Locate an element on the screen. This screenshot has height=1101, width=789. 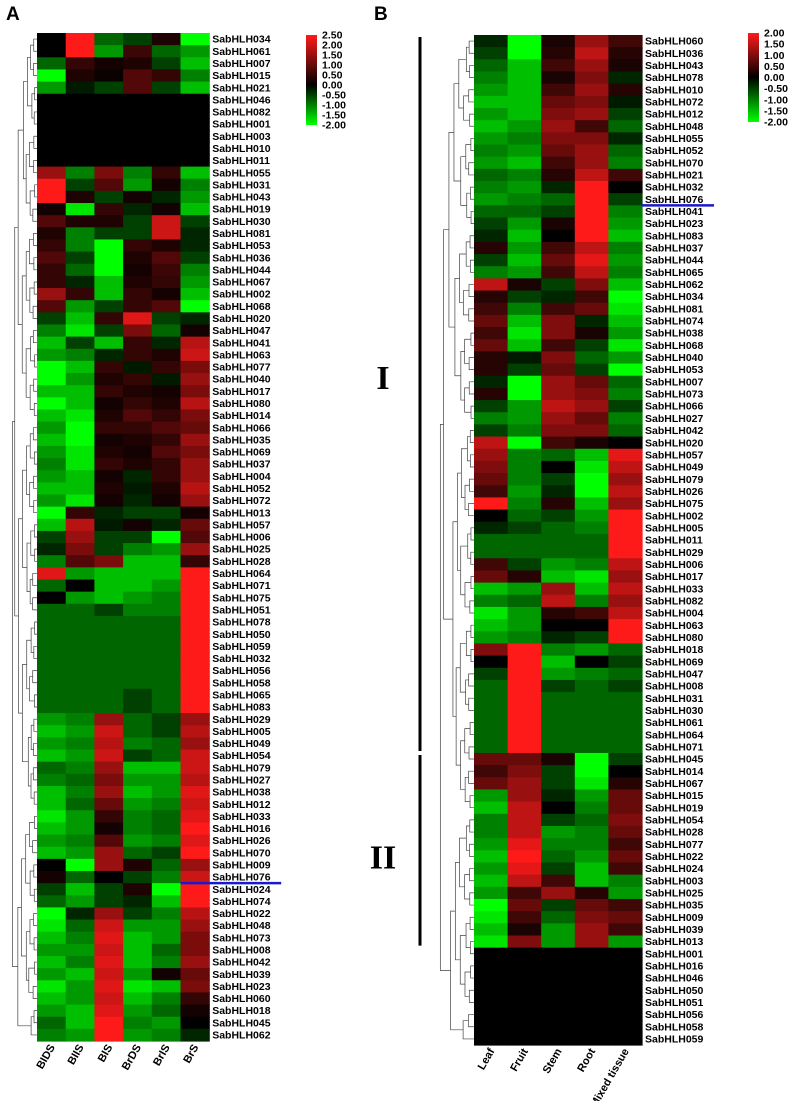
panel-a-dendrogram is located at coordinates (24, 537).